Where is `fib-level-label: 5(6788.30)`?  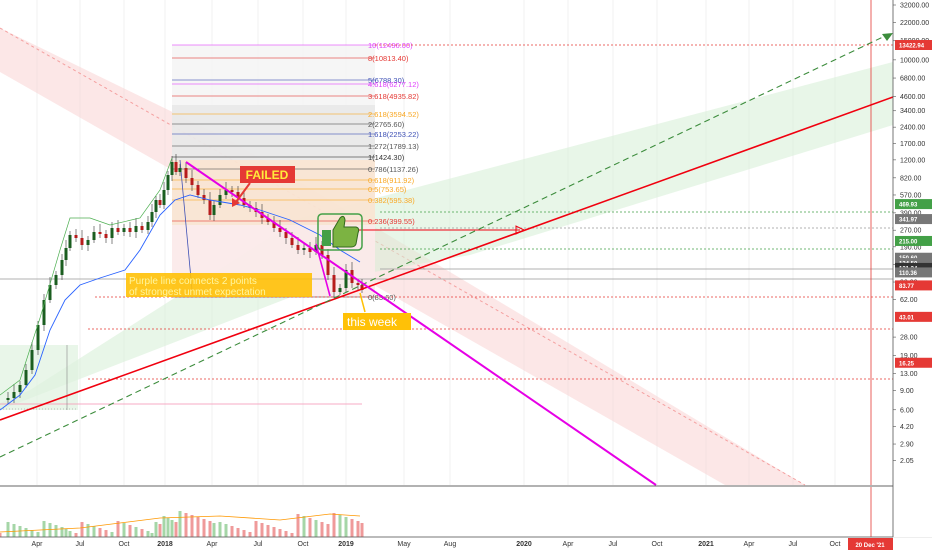 fib-level-label: 5(6788.30) is located at coordinates (386, 80).